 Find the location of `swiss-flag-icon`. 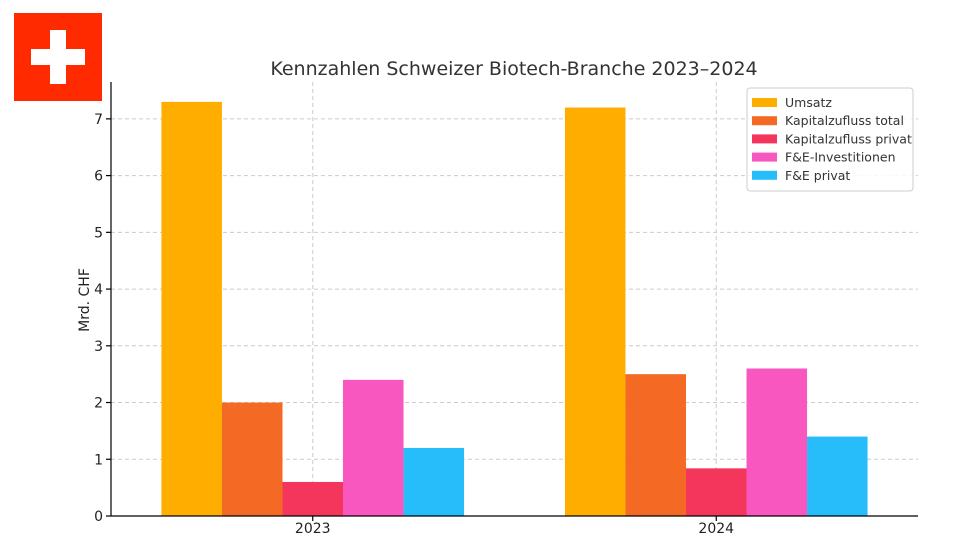

swiss-flag-icon is located at coordinates (58, 57).